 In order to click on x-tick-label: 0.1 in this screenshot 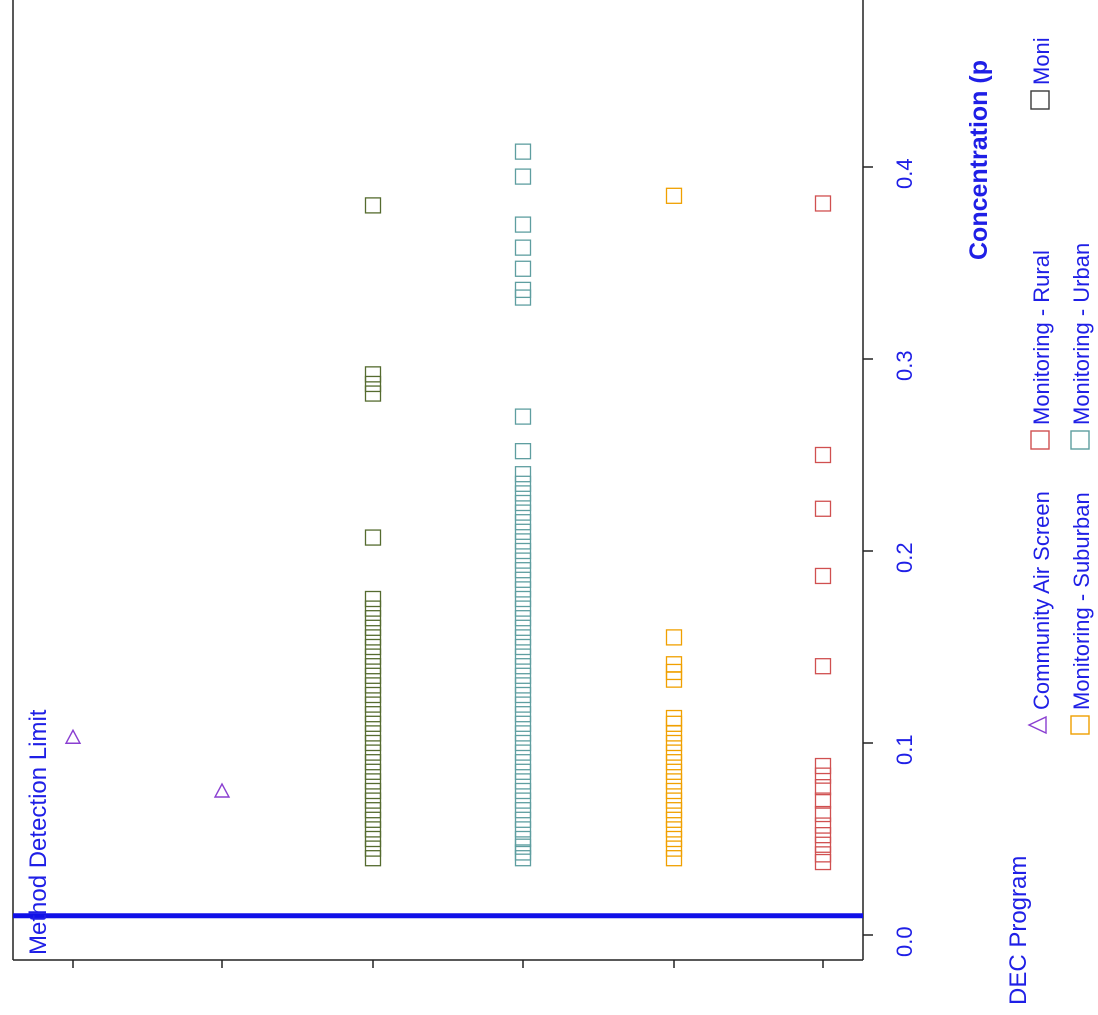, I will do `click(904, 749)`.